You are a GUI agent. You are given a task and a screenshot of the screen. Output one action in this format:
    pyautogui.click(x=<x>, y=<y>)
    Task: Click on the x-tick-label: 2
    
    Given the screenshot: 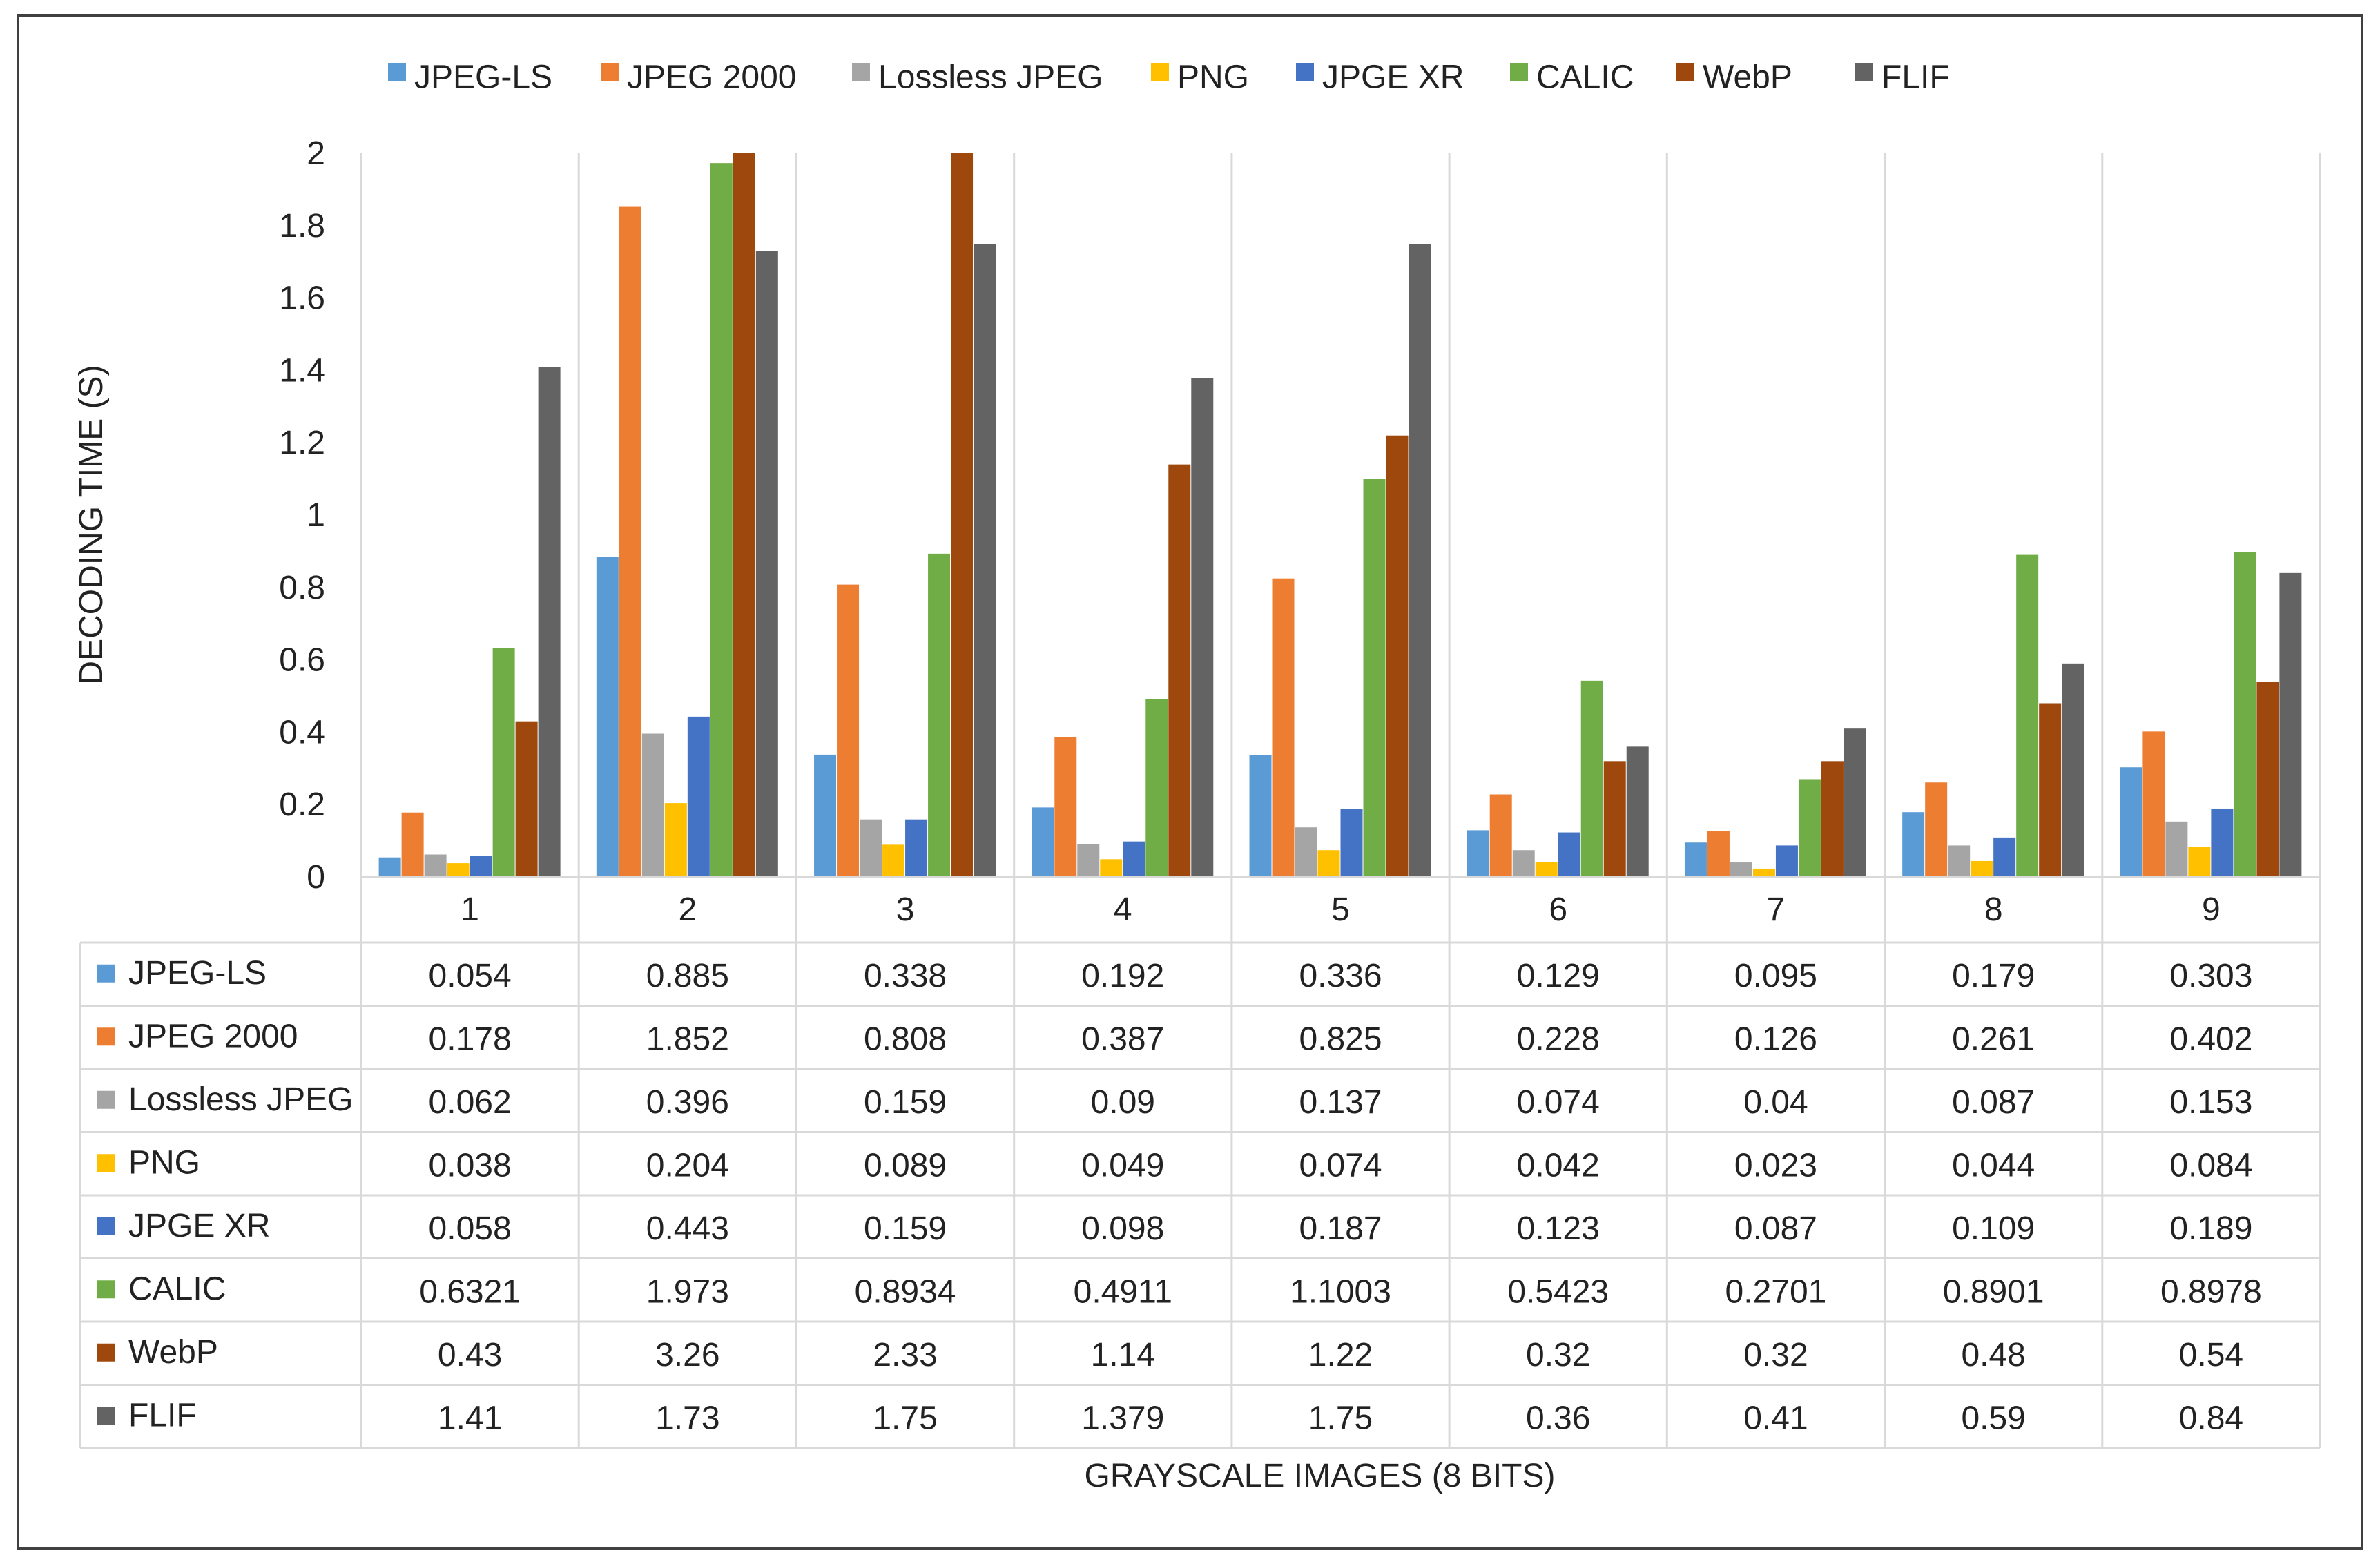 What is the action you would take?
    pyautogui.click(x=687, y=909)
    